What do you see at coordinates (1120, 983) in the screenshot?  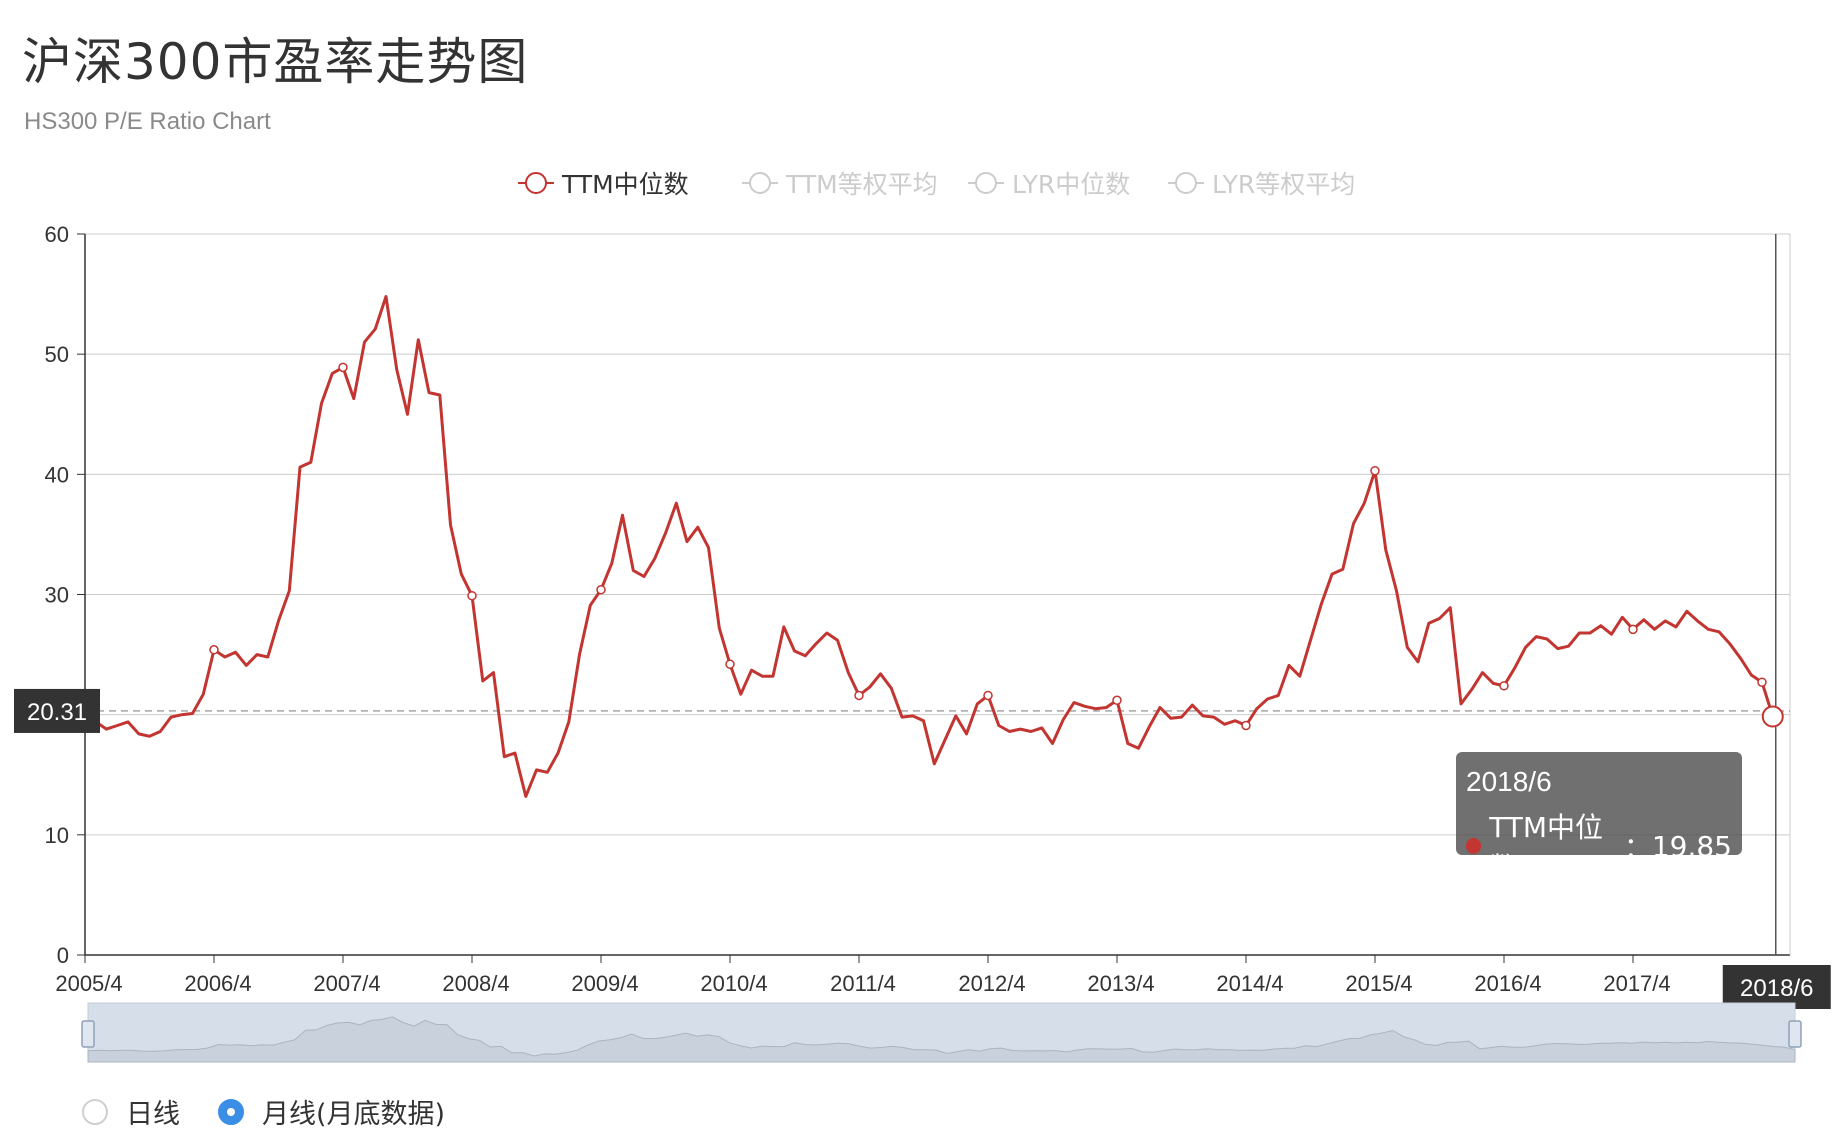 I see `x-tick-label: 2013/4` at bounding box center [1120, 983].